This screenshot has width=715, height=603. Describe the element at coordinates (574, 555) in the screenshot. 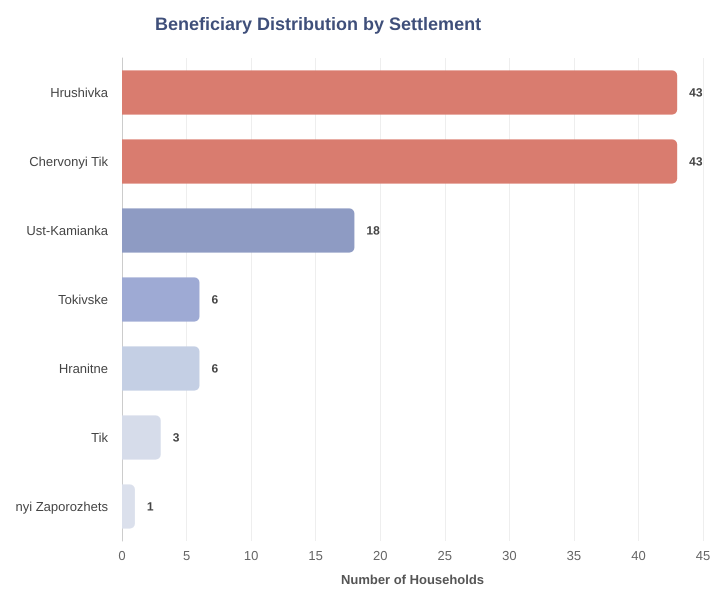

I see `x-tick-label: 35` at that location.